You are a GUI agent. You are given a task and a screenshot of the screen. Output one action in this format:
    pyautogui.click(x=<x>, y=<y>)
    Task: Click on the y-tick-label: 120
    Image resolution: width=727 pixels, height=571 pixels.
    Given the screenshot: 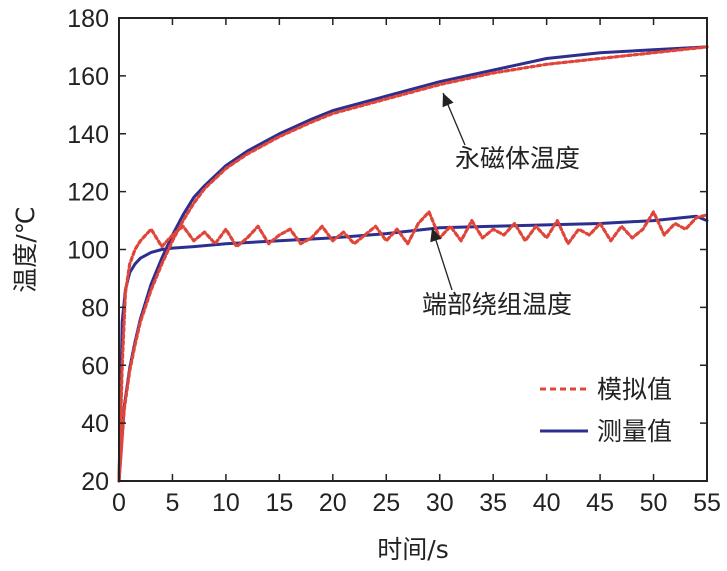 What is the action you would take?
    pyautogui.click(x=88, y=193)
    